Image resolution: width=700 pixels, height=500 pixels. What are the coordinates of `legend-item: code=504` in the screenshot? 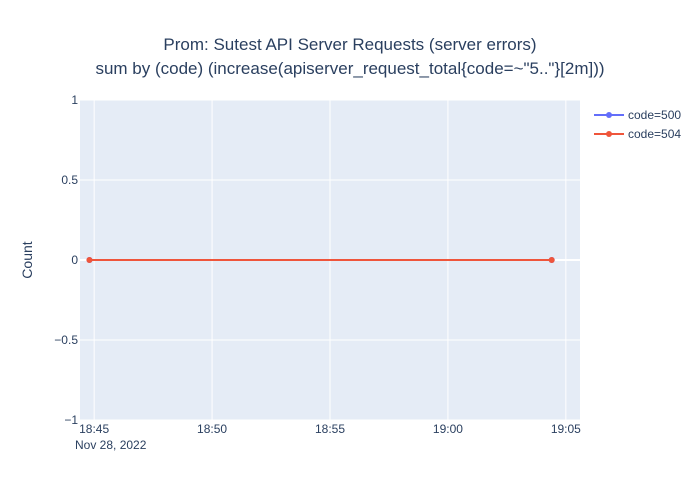 It's located at (637, 134).